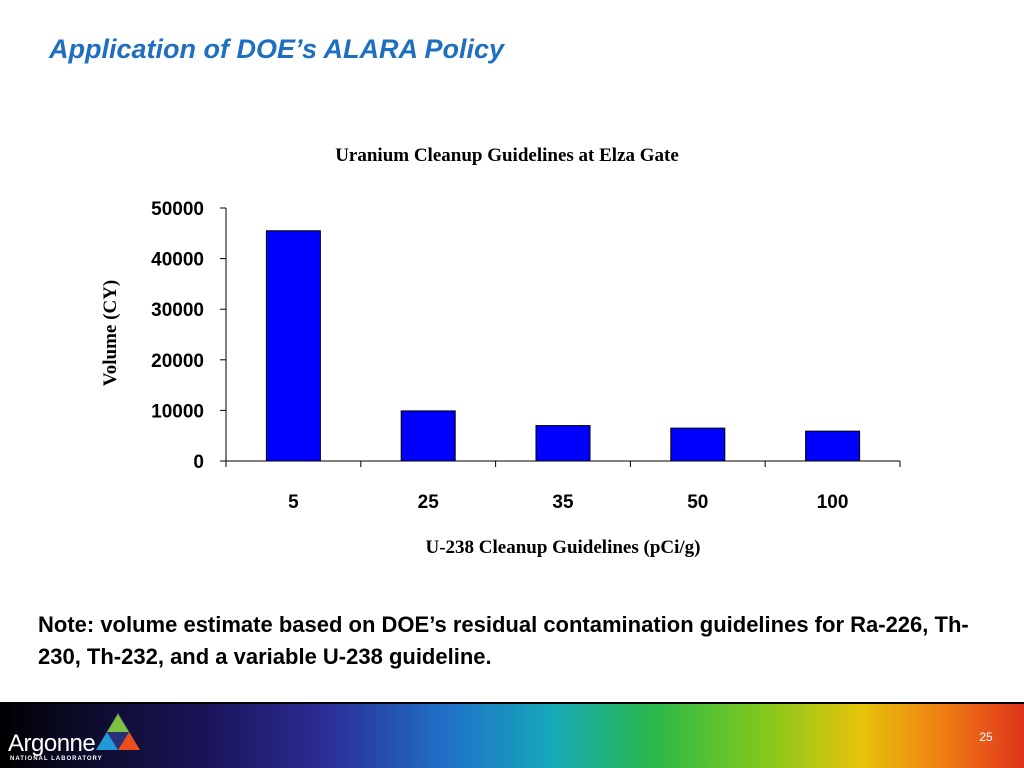 The width and height of the screenshot is (1024, 768). I want to click on x-tick-label: 25, so click(429, 502).